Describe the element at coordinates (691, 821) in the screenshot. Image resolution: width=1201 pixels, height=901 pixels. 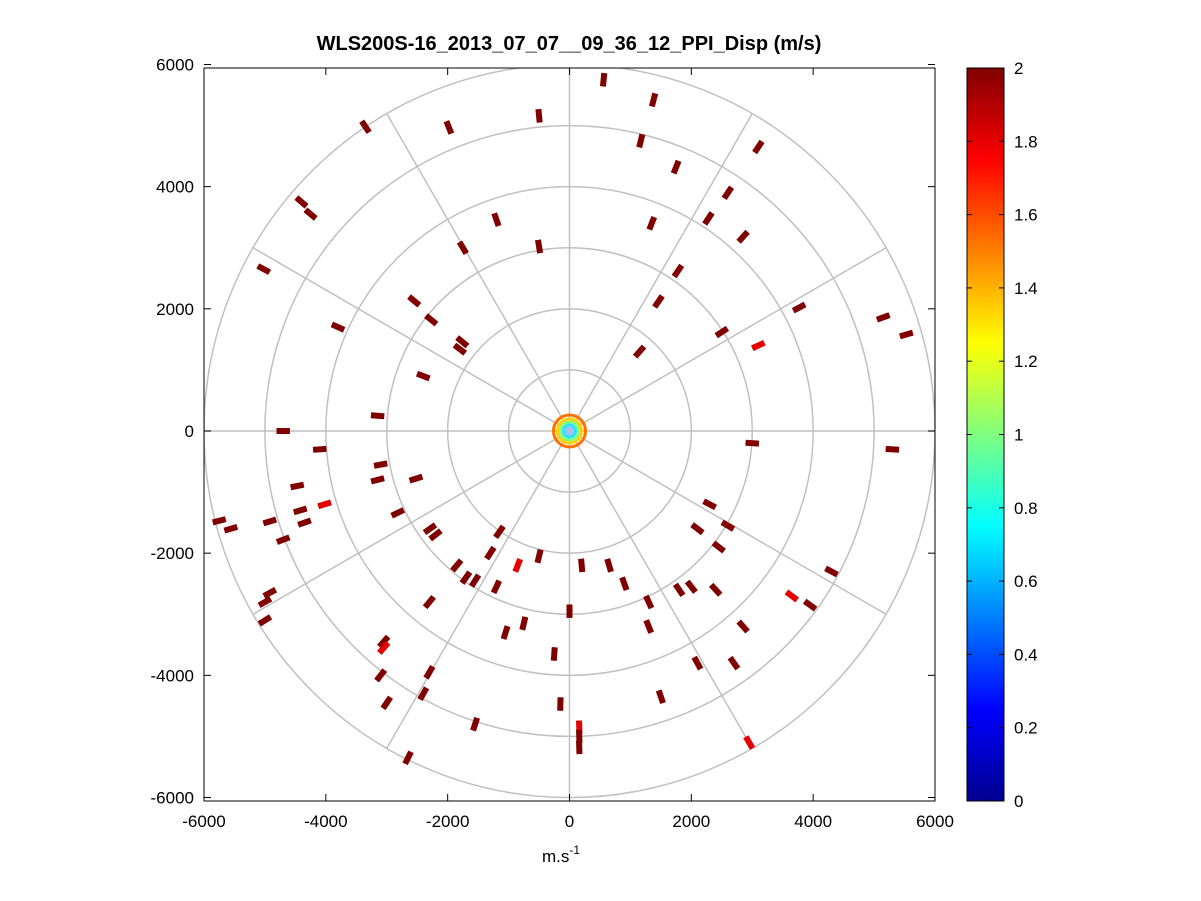
I see `x-tick-label: 2000` at that location.